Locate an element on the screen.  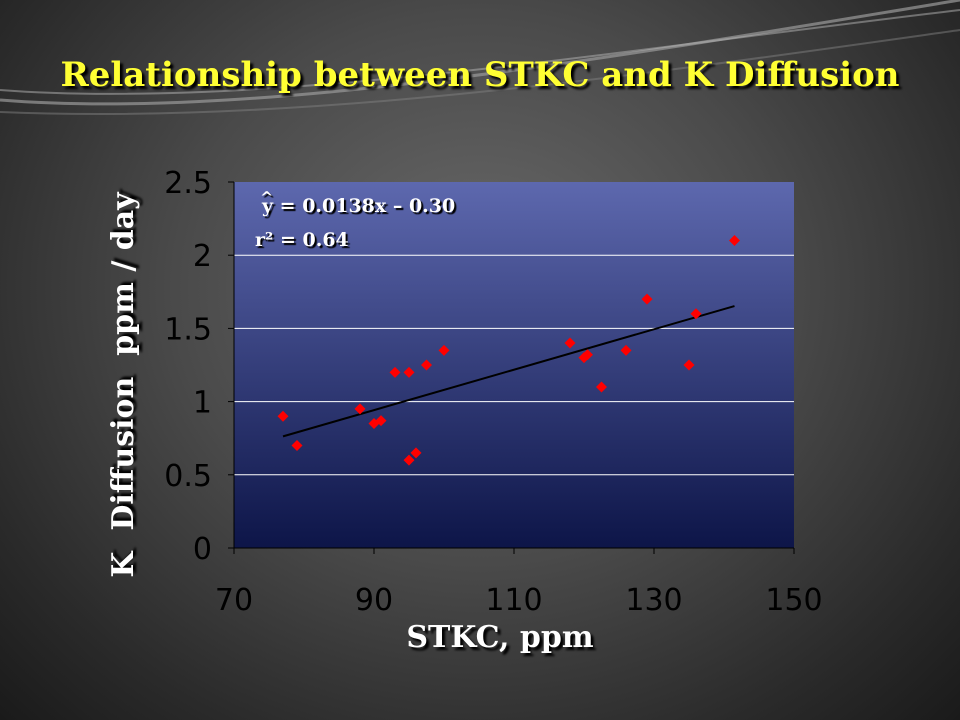
y-tick-label: 2.5 is located at coordinates (188, 183).